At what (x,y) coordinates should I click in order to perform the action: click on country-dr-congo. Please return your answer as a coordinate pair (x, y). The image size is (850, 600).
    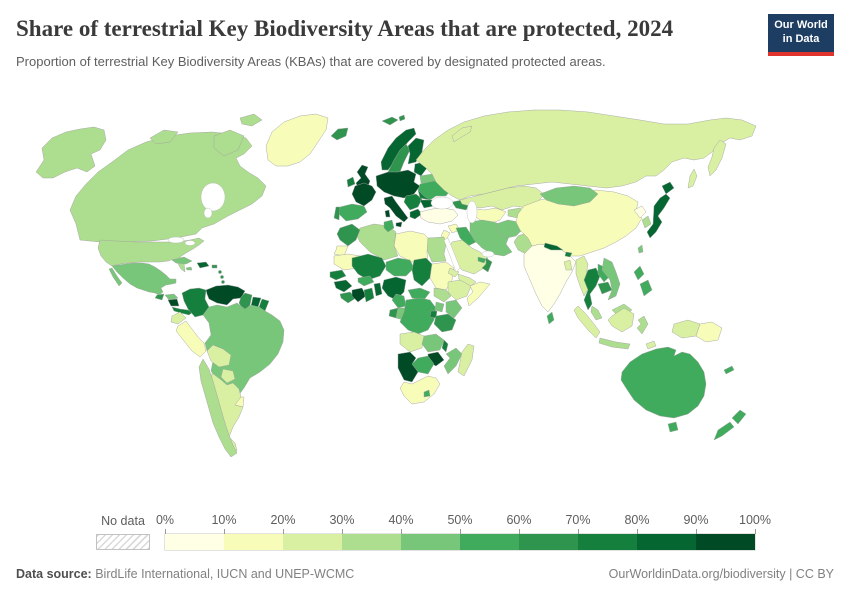
    Looking at the image, I should click on (418, 316).